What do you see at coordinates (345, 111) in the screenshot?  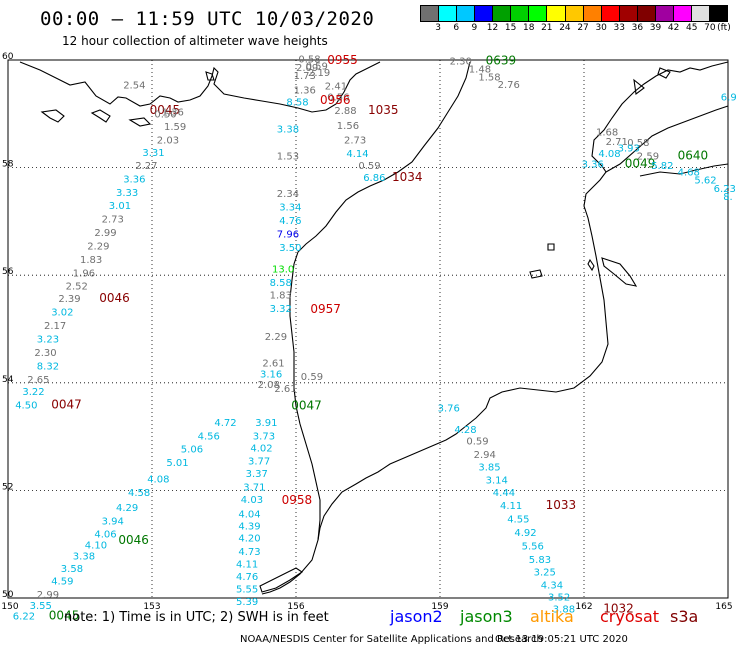 I see `wave-height-value: 2.88` at bounding box center [345, 111].